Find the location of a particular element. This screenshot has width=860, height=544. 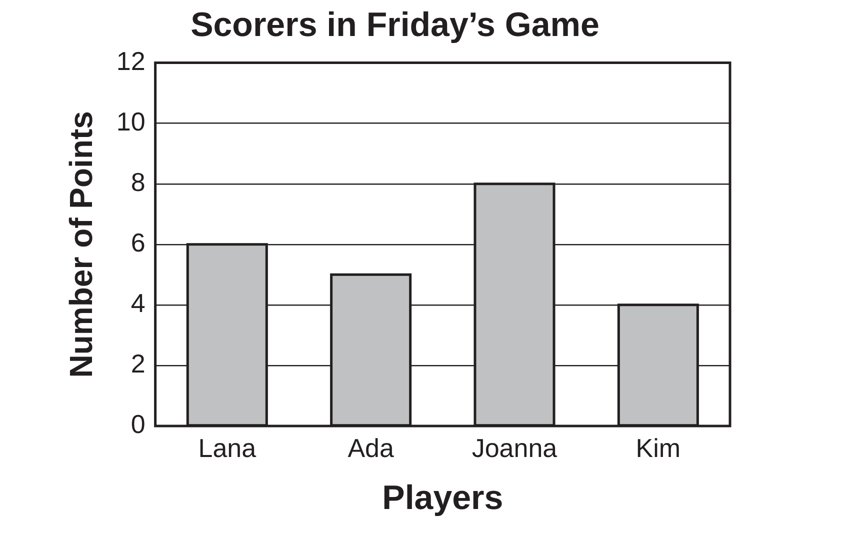

y-tick-label: 12 is located at coordinates (131, 61).